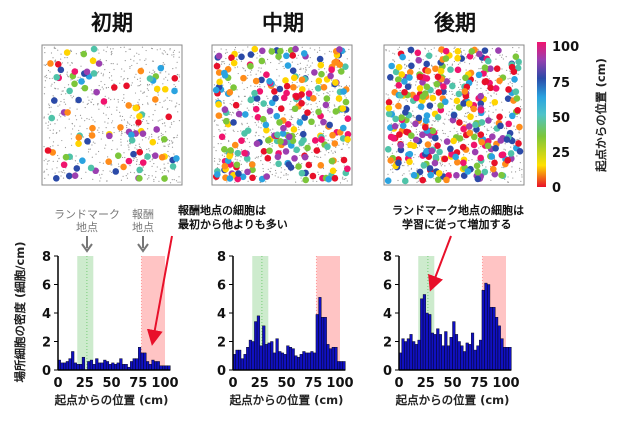 The image size is (620, 424). Describe the element at coordinates (387, 343) in the screenshot. I see `y-tick-label: 2` at that location.